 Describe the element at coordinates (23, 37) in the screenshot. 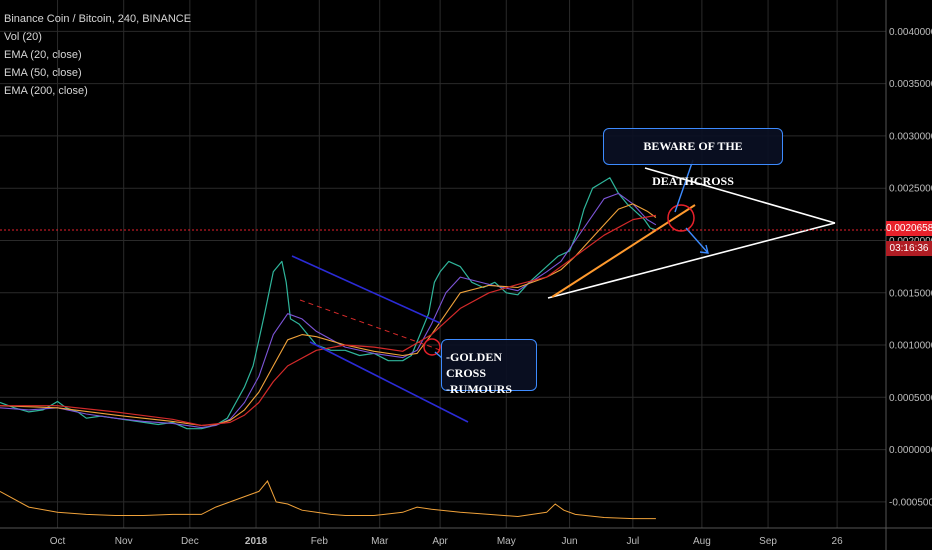

I see `indicator-vol: Vol (20)` at that location.